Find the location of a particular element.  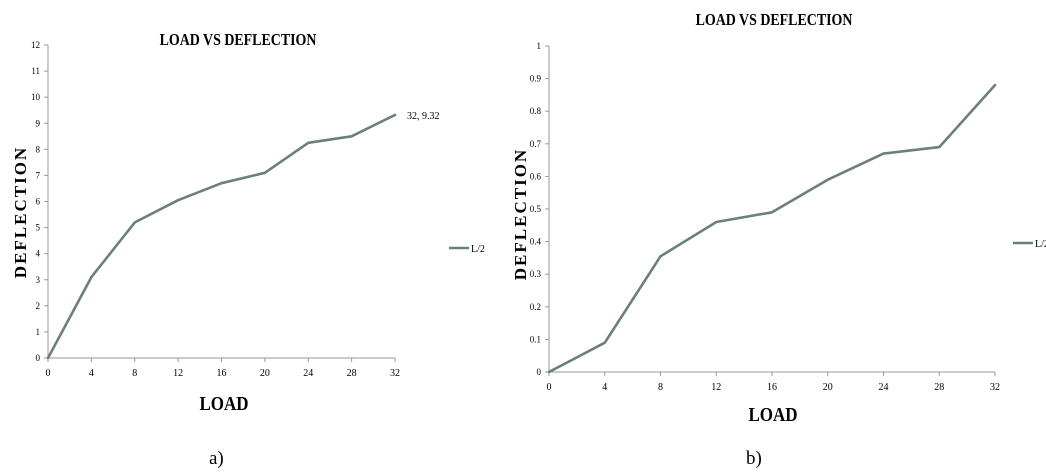

chart-a-y-tick-label: 11 is located at coordinates (35, 71).